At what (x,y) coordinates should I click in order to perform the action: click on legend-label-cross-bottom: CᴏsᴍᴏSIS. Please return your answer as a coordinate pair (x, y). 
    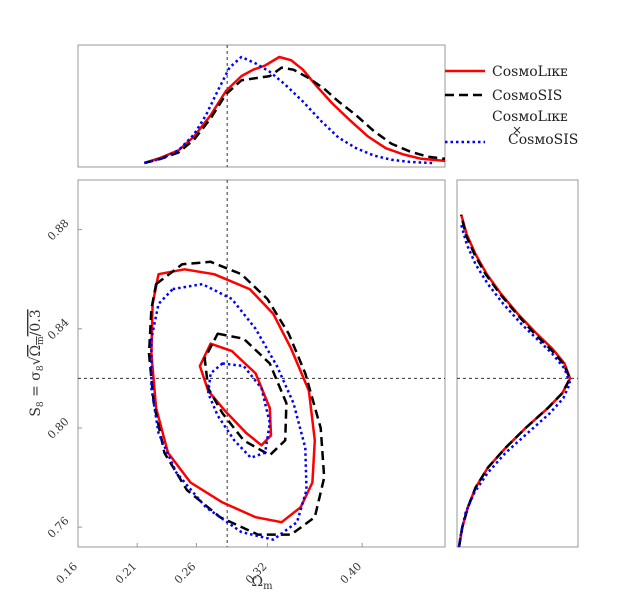
    Looking at the image, I should click on (543, 140).